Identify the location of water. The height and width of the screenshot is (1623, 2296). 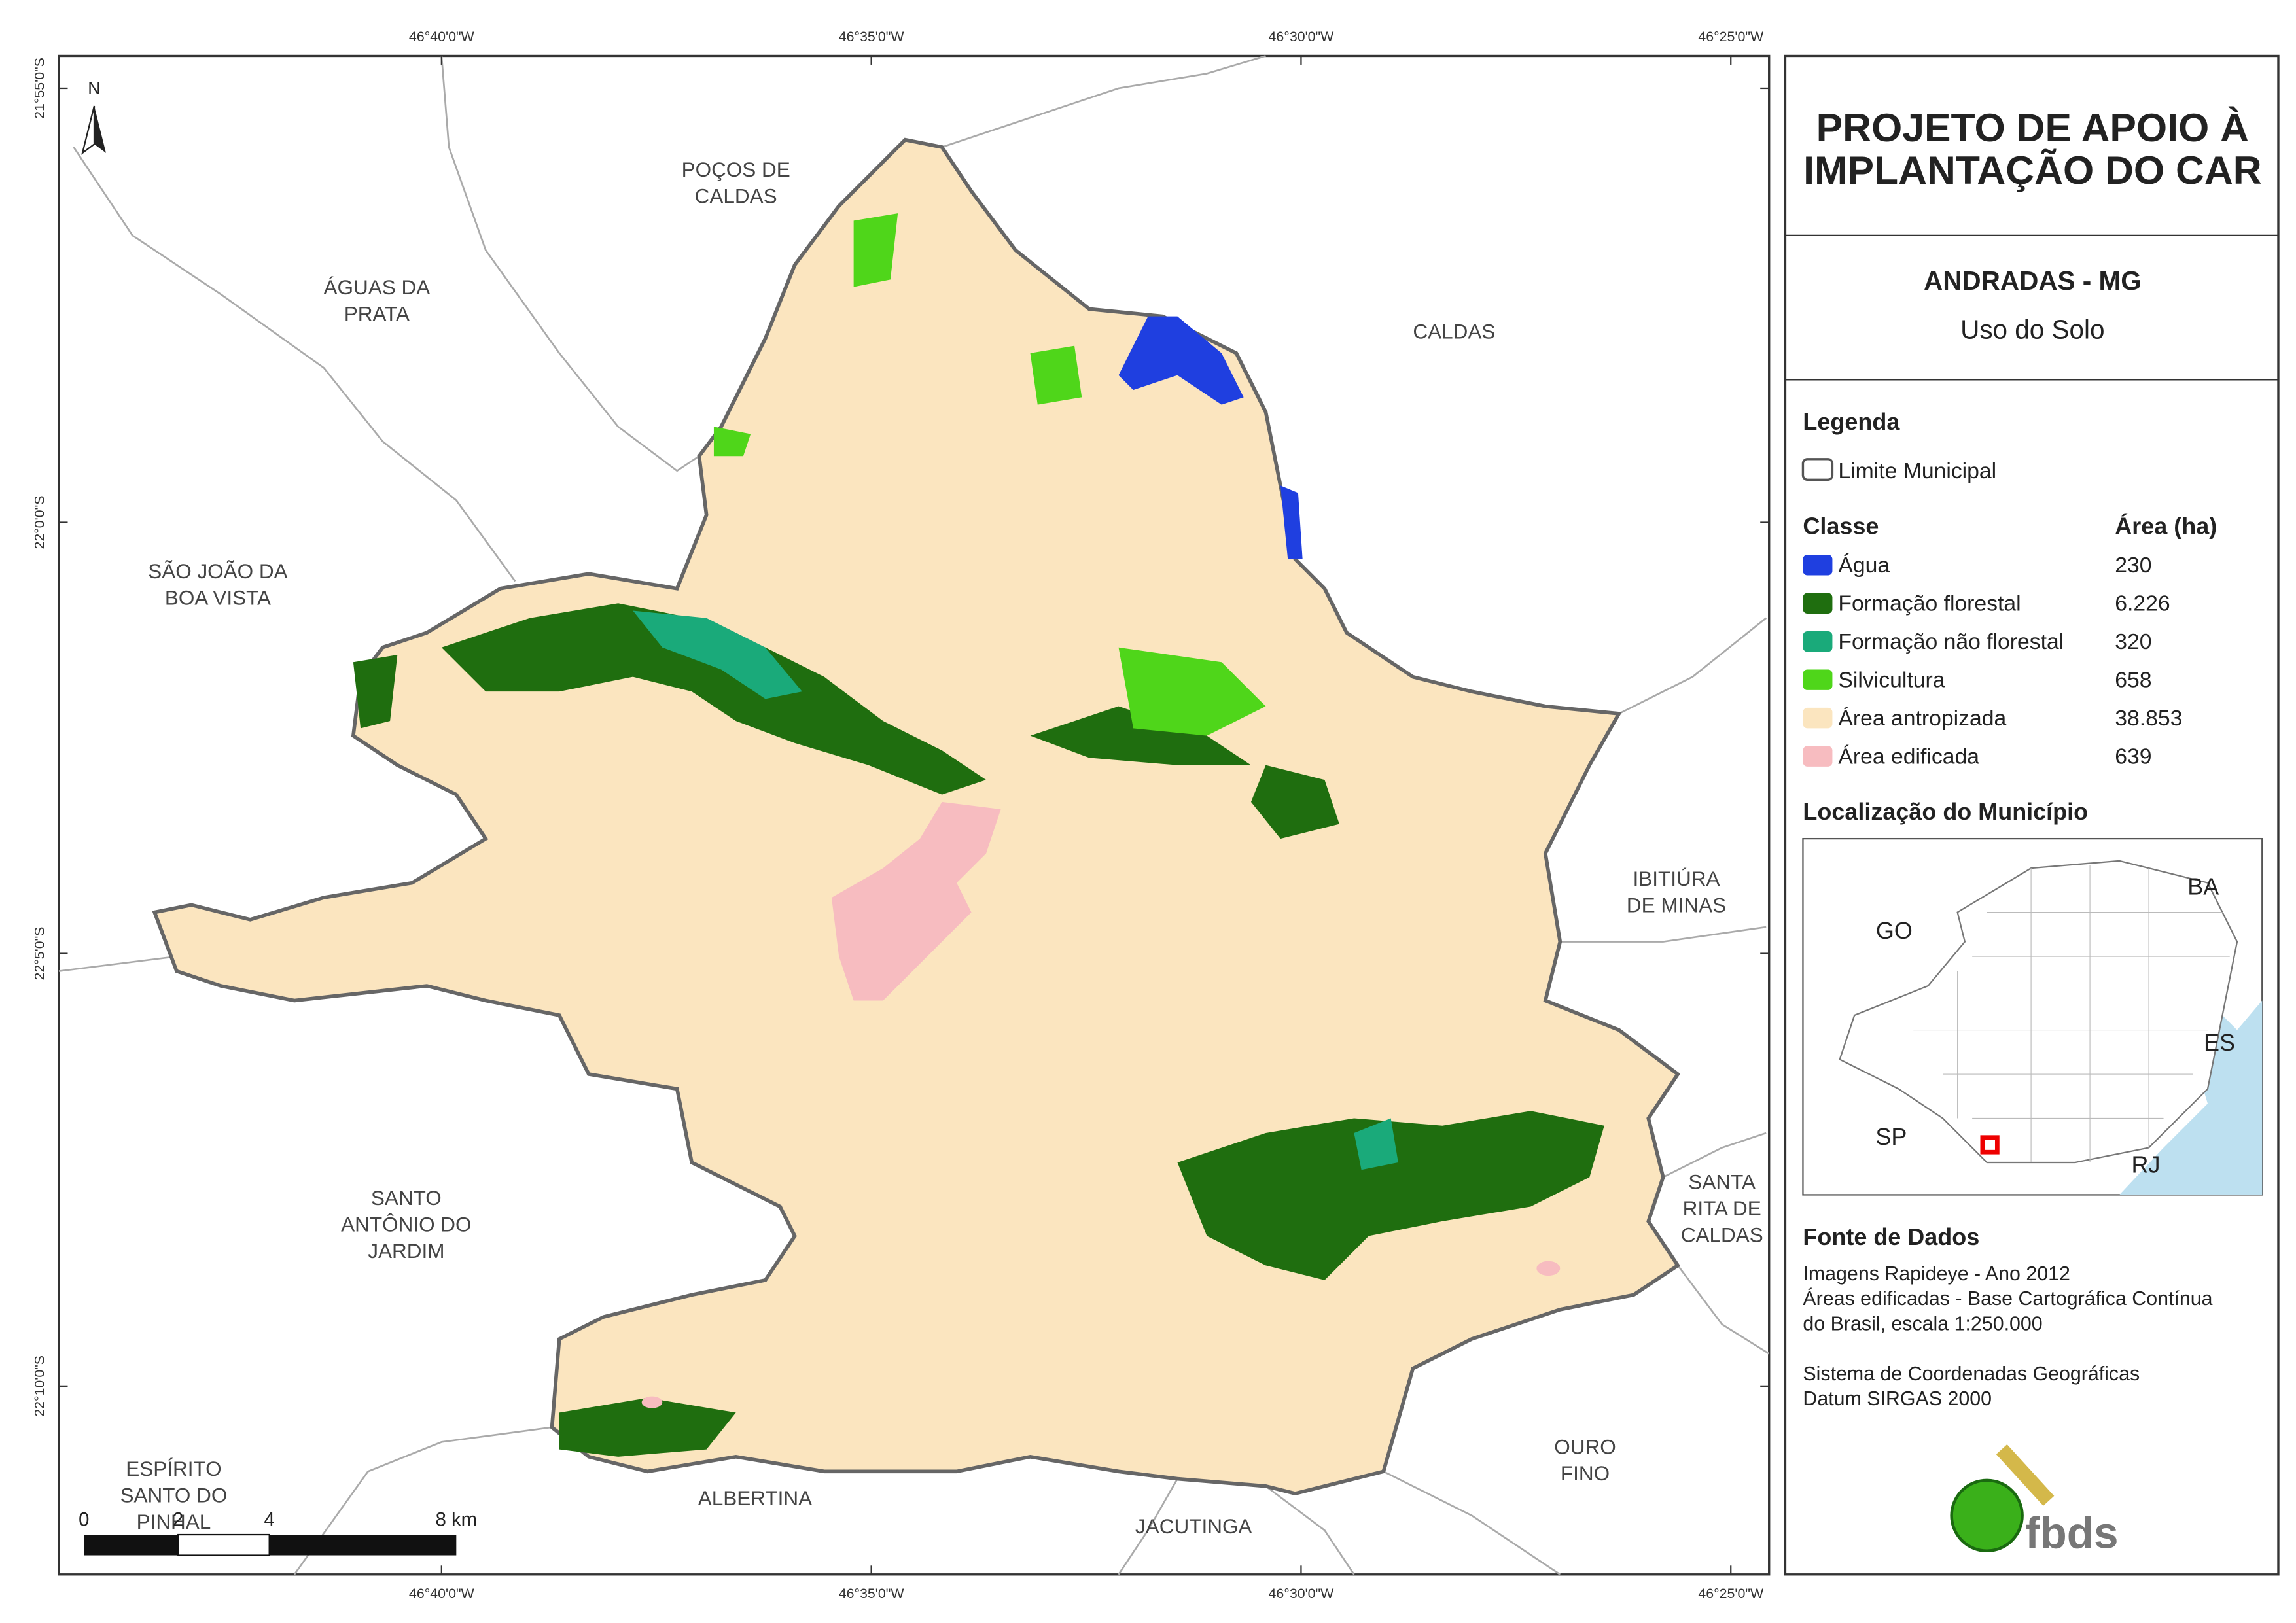
(1291, 522).